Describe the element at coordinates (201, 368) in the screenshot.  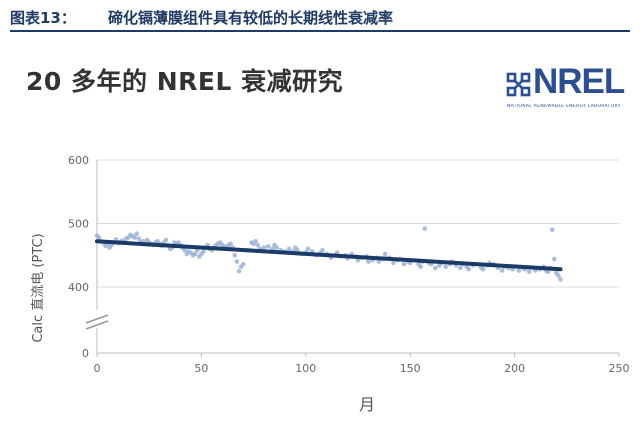
I see `x-tick-label-50: 50` at that location.